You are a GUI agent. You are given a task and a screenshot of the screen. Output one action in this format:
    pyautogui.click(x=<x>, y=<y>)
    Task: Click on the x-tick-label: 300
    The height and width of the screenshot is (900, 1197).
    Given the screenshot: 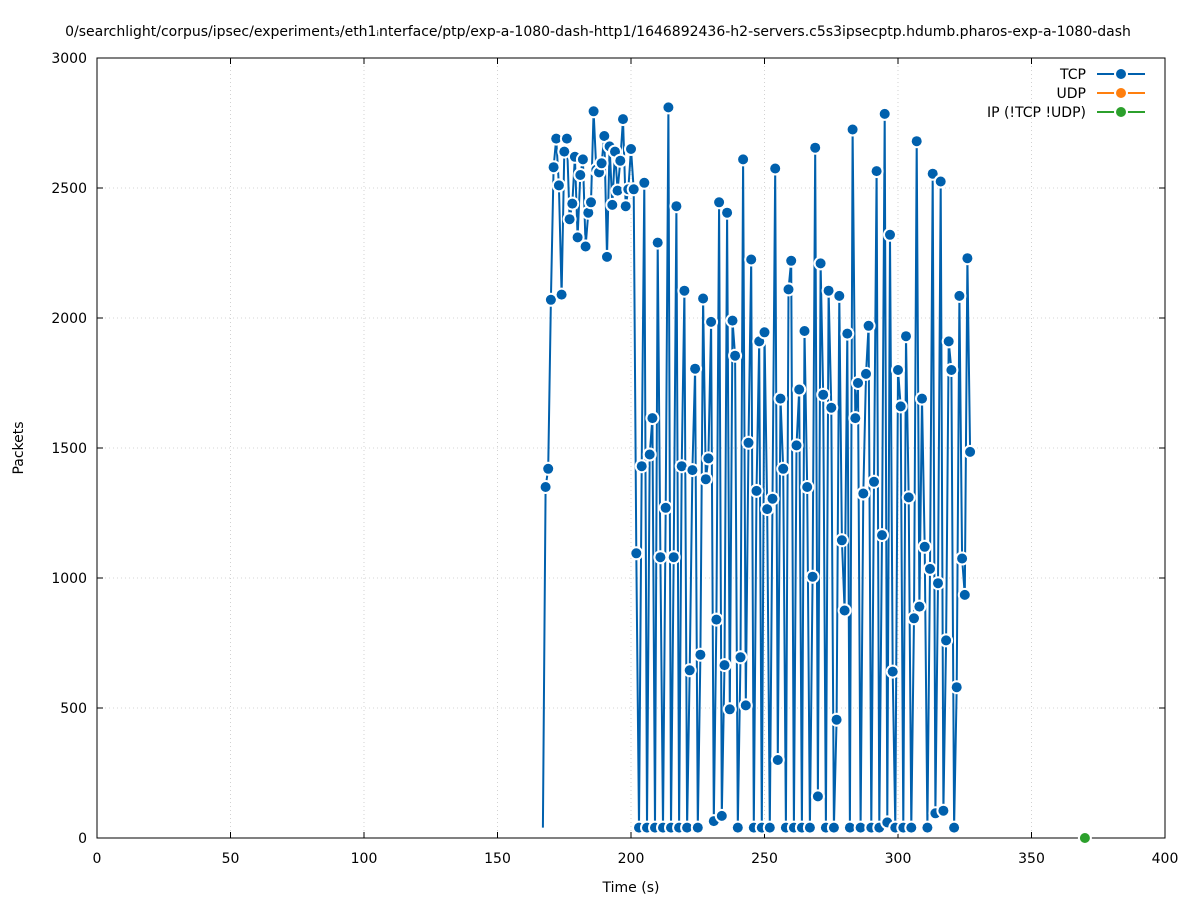 What is the action you would take?
    pyautogui.click(x=898, y=859)
    